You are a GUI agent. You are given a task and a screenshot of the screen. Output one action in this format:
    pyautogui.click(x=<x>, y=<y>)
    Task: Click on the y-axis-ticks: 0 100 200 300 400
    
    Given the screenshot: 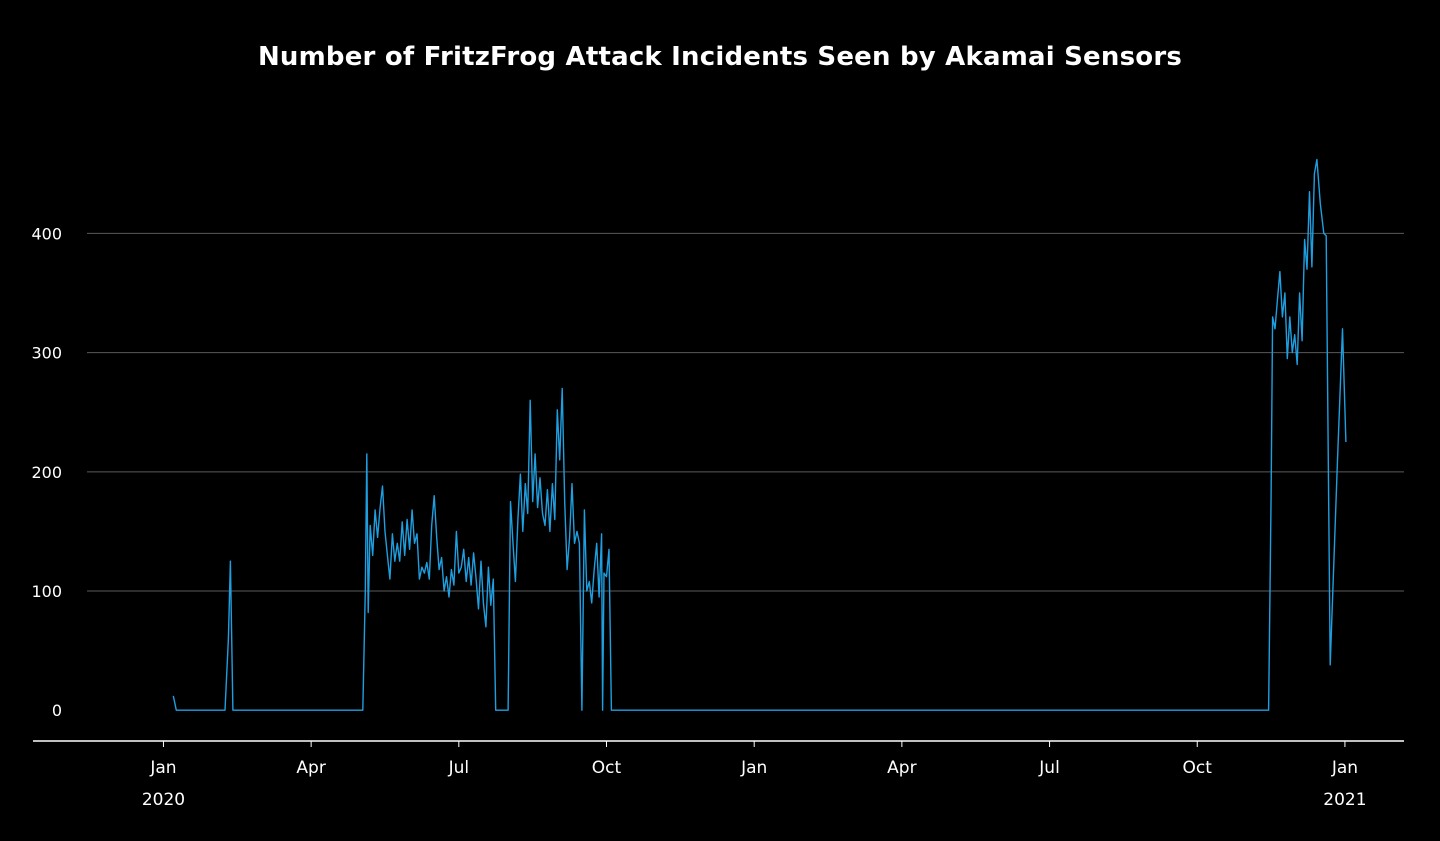 What is the action you would take?
    pyautogui.click(x=46, y=472)
    